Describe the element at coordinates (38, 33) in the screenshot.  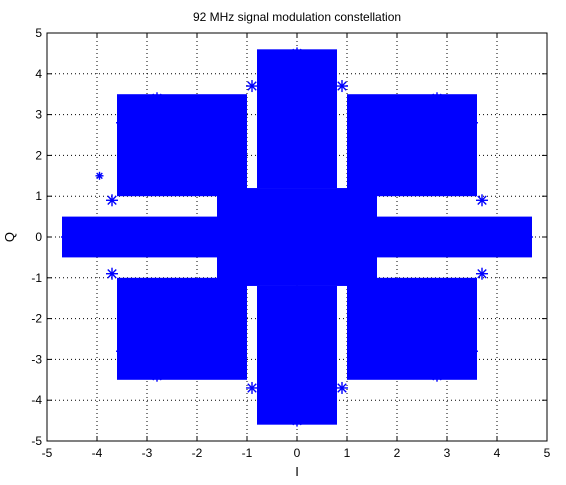
I see `y-tick-label: 5` at that location.